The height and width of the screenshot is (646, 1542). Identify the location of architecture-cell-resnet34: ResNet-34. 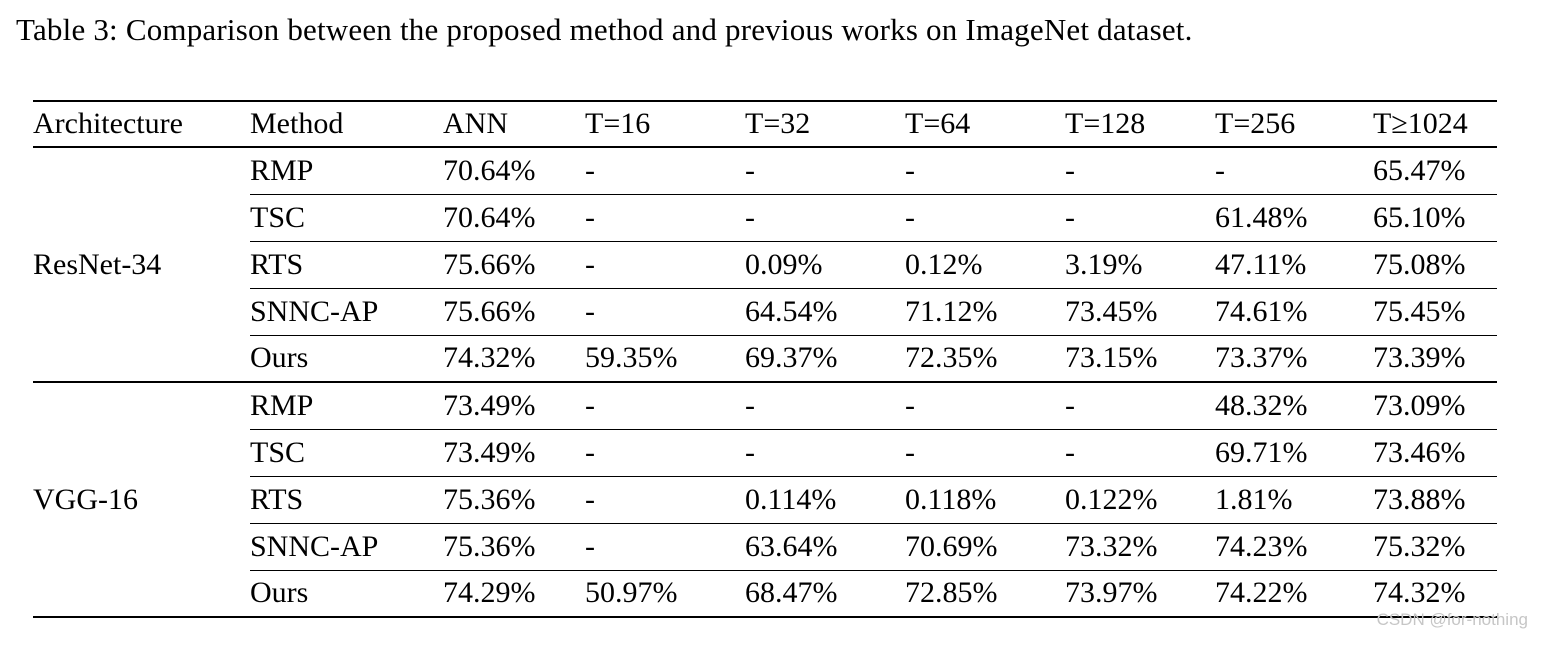
(97, 264).